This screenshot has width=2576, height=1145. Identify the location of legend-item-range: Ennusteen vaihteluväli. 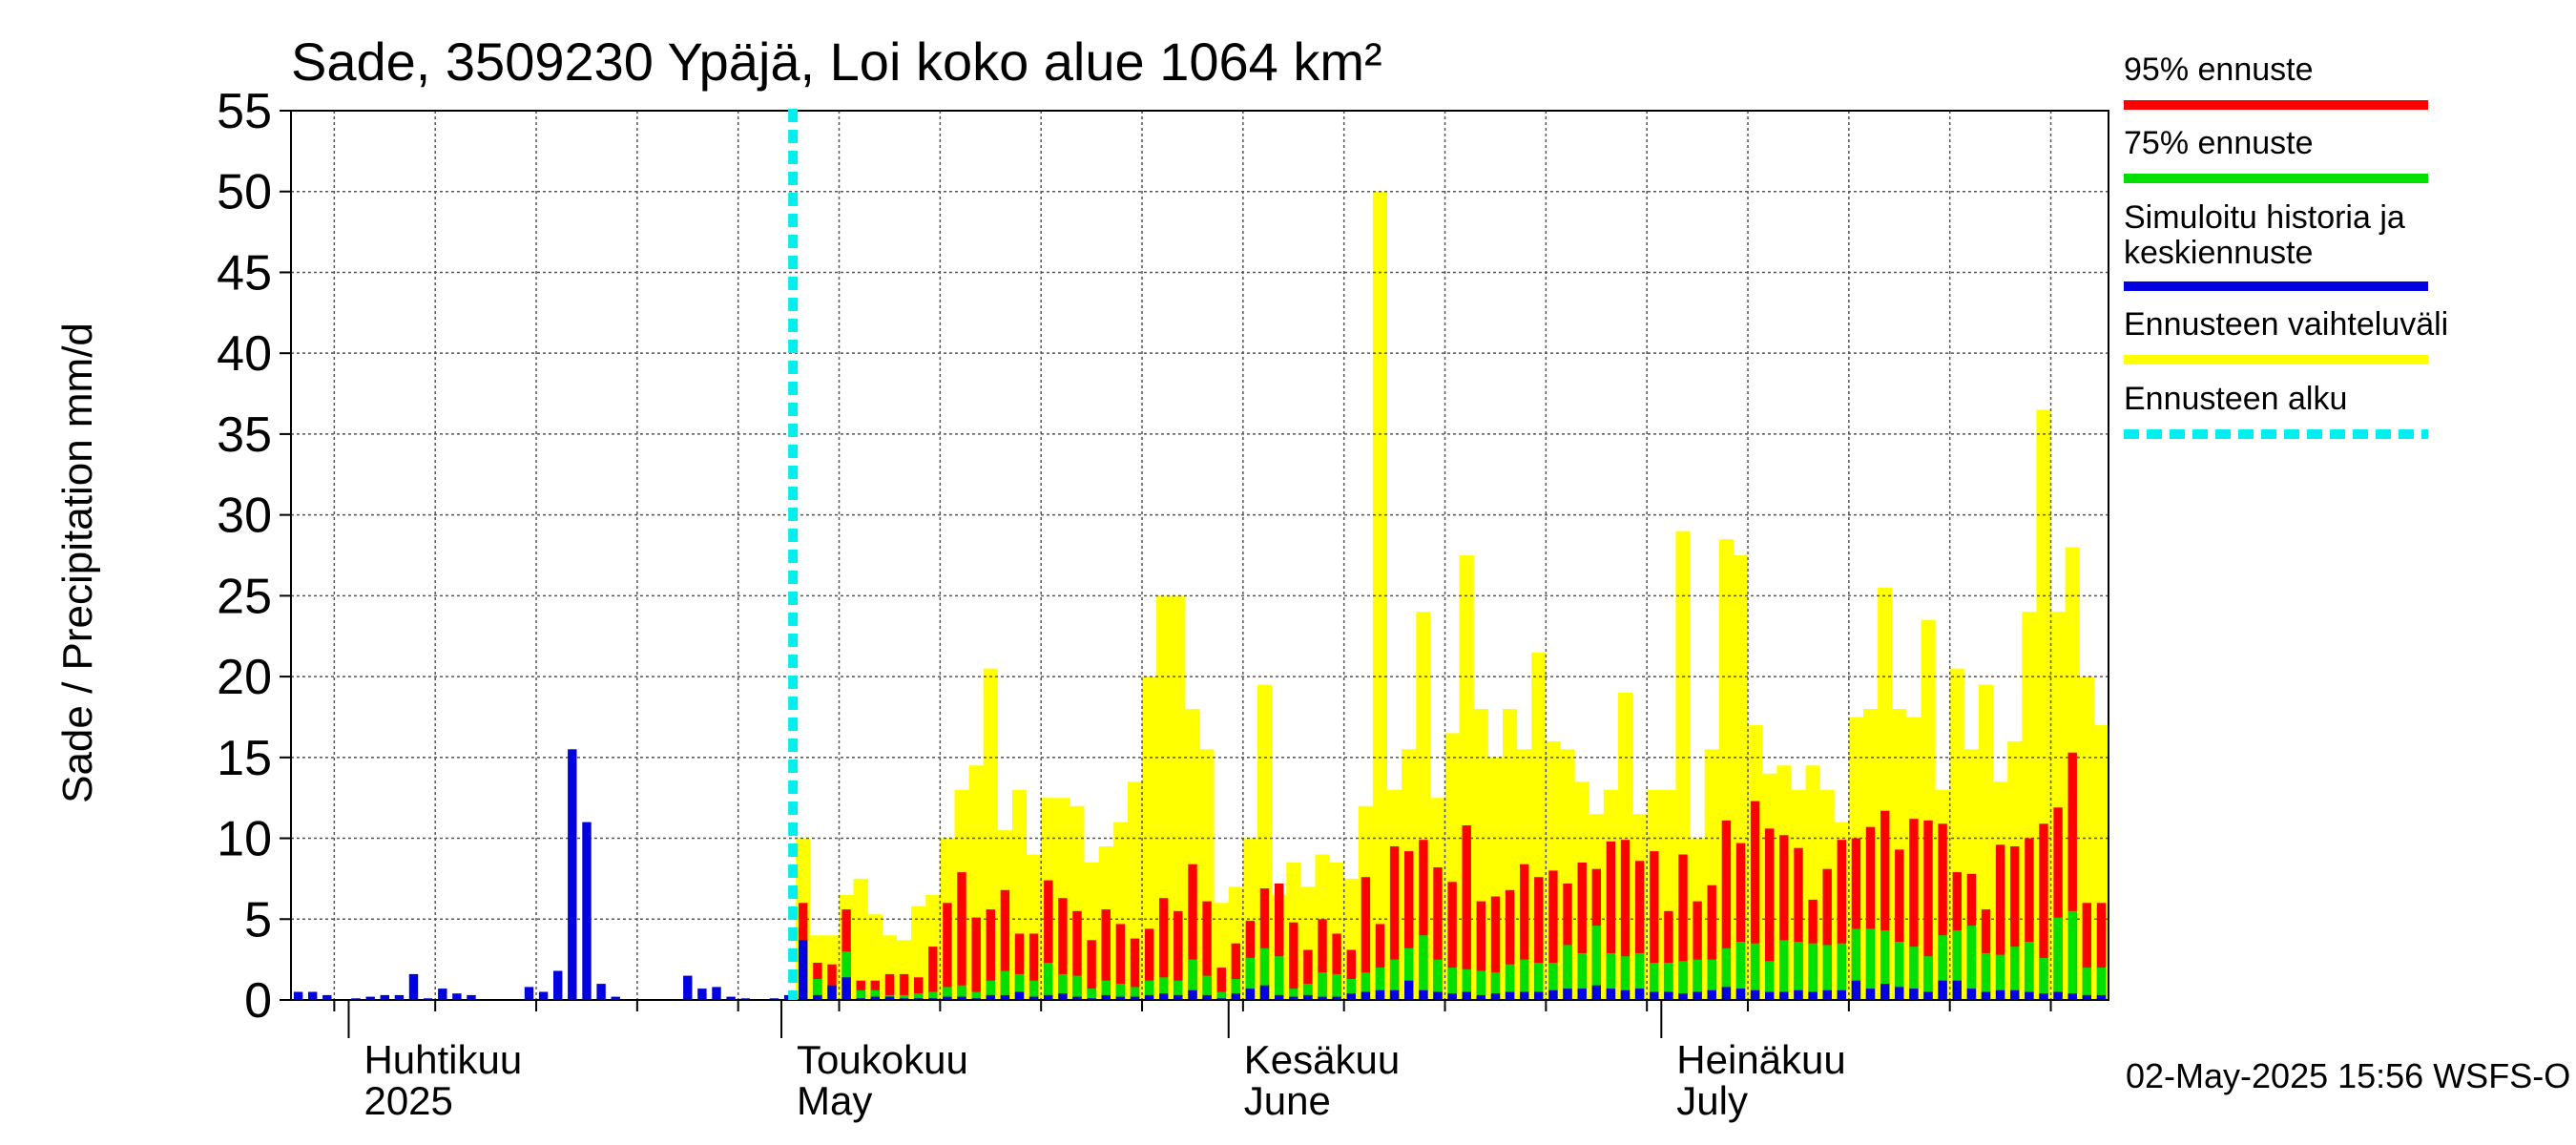
(2305, 336).